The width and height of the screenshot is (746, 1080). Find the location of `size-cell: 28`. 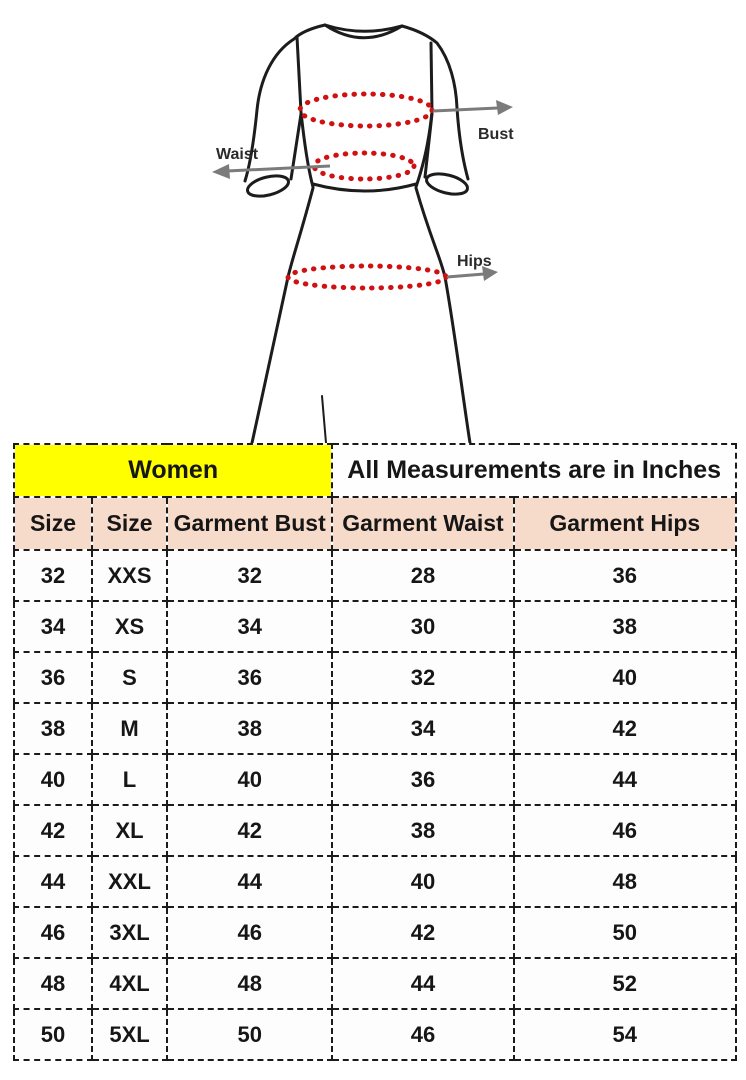

size-cell: 28 is located at coordinates (423, 575).